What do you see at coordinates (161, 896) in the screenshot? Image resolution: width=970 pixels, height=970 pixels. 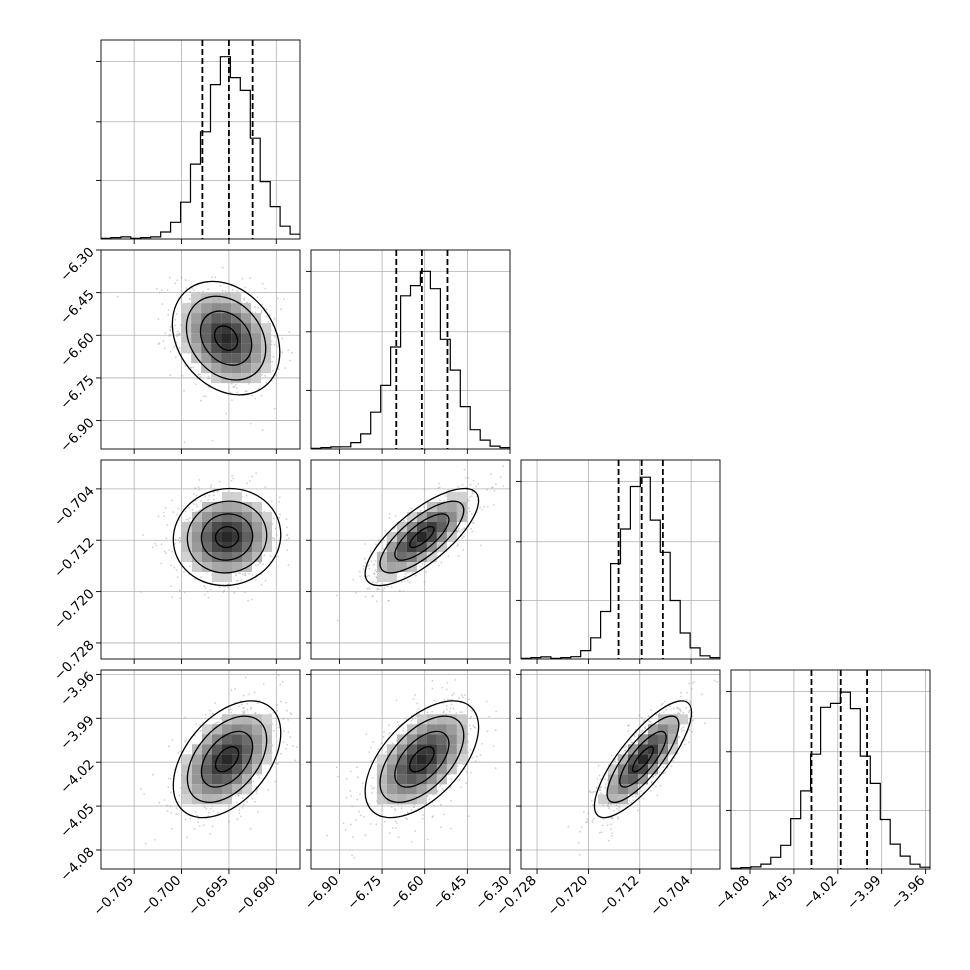 I see `x-tick-label: −0.700` at bounding box center [161, 896].